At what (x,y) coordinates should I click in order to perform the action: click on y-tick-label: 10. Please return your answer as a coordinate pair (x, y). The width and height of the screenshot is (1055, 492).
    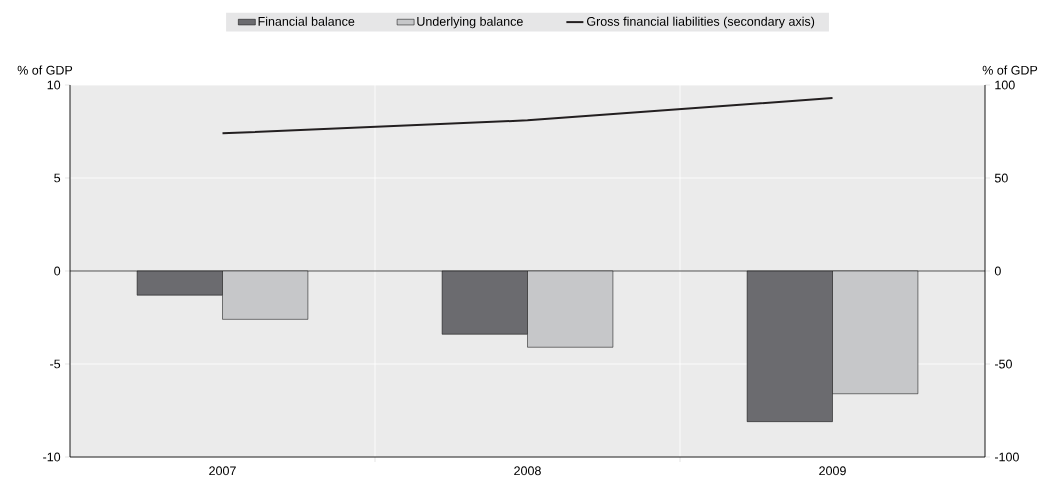
    Looking at the image, I should click on (54, 85).